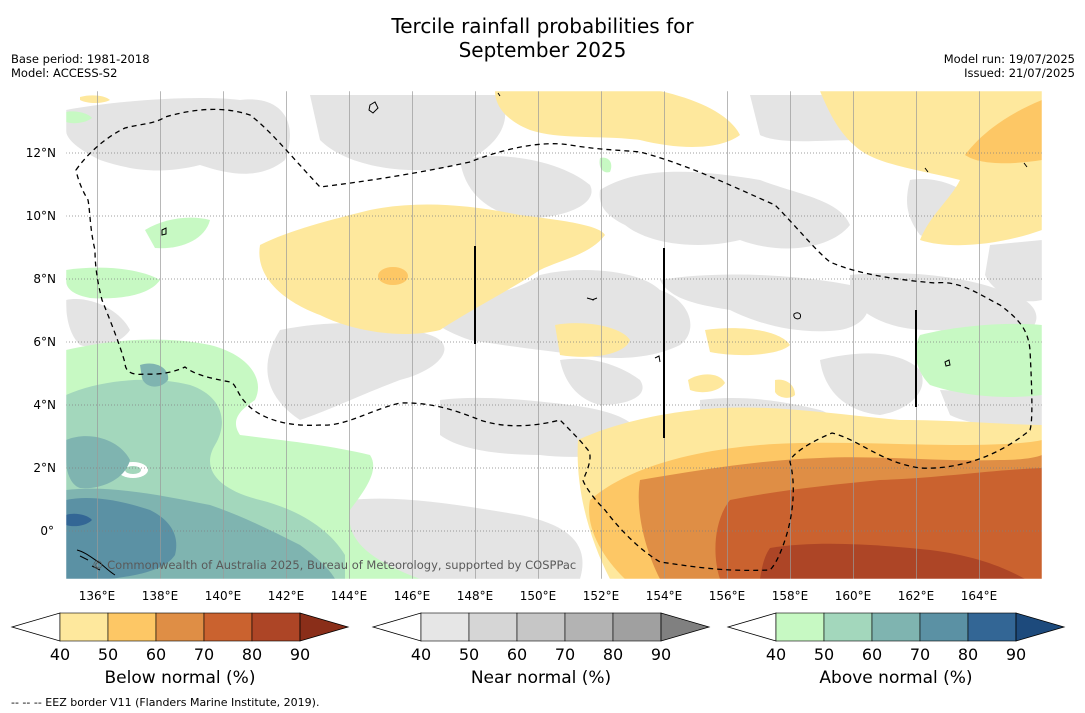  What do you see at coordinates (541, 678) in the screenshot?
I see `colorbar-label-near: Near normal (%)` at bounding box center [541, 678].